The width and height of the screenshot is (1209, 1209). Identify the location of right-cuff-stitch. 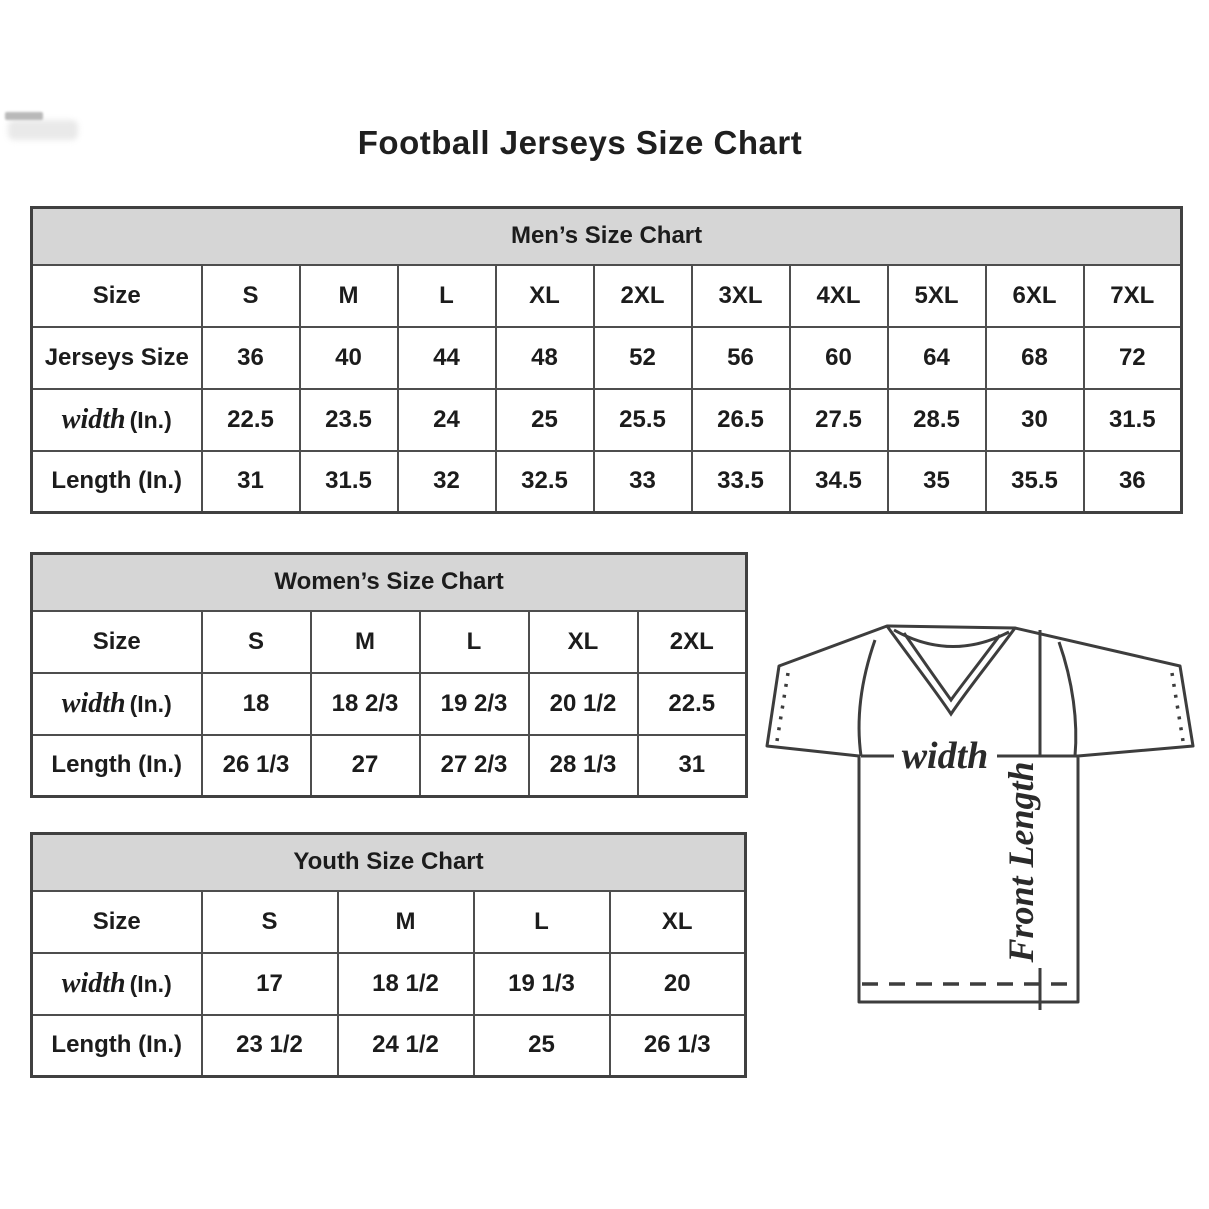
(1177, 707).